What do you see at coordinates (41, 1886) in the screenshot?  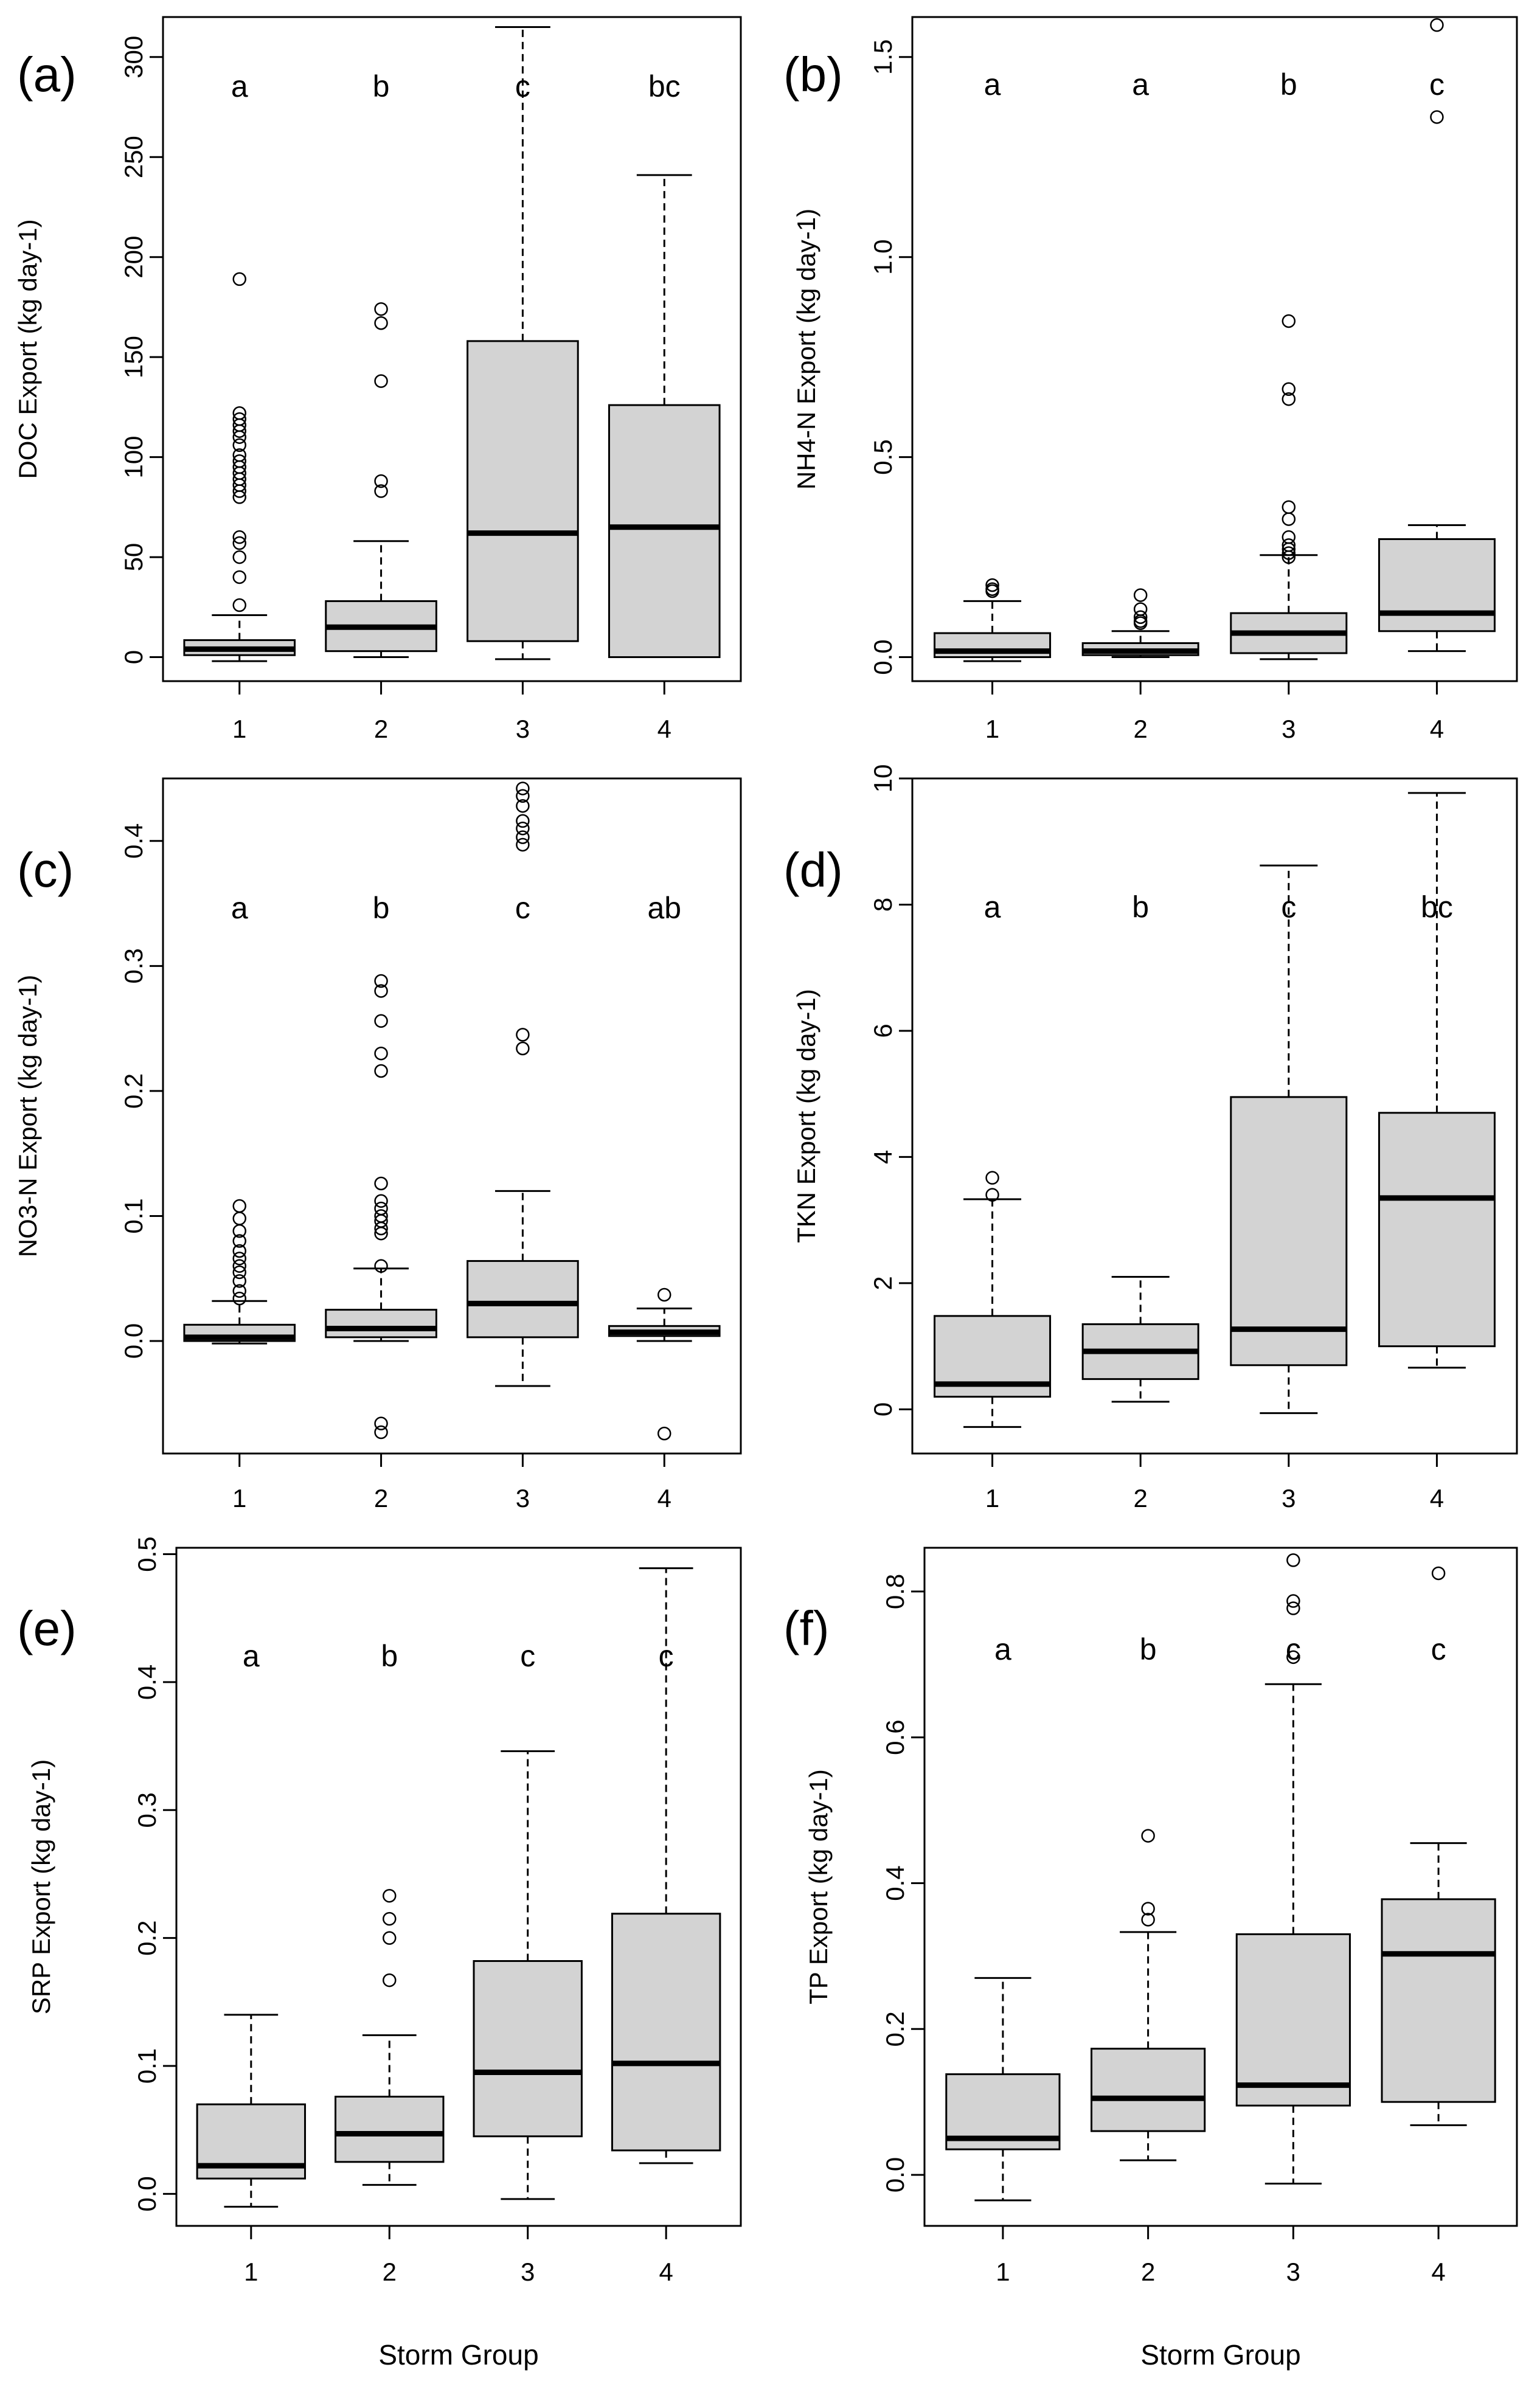 I see `y-axis-label: SRP Export (kg day-1)` at bounding box center [41, 1886].